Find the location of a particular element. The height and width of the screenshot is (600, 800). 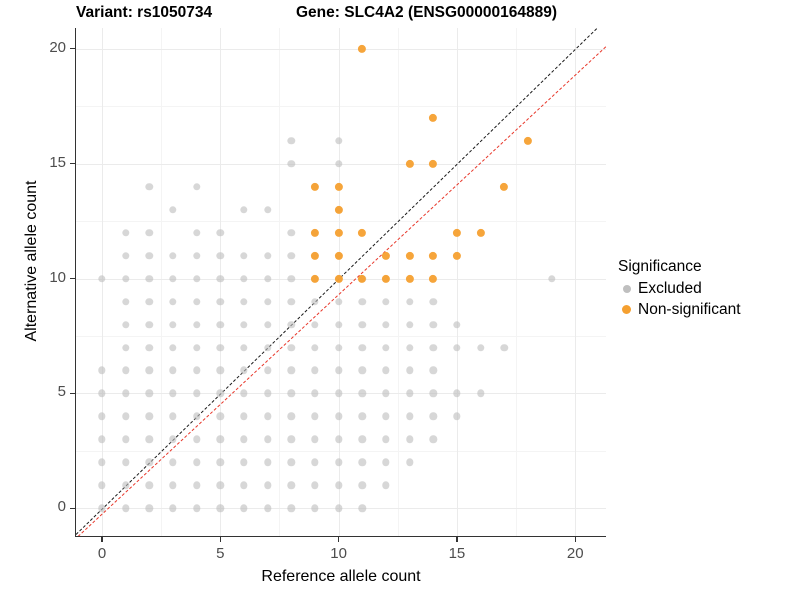

x-axis-line is located at coordinates (340, 537).